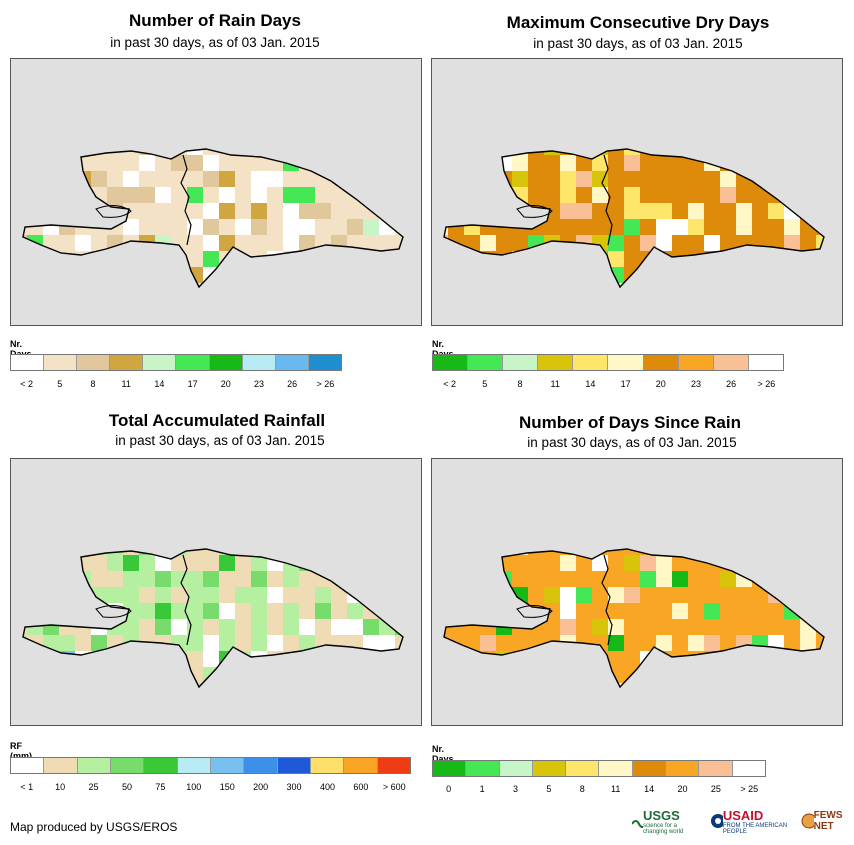  What do you see at coordinates (696, 384) in the screenshot?
I see `legend-tick-label: 23` at bounding box center [696, 384].